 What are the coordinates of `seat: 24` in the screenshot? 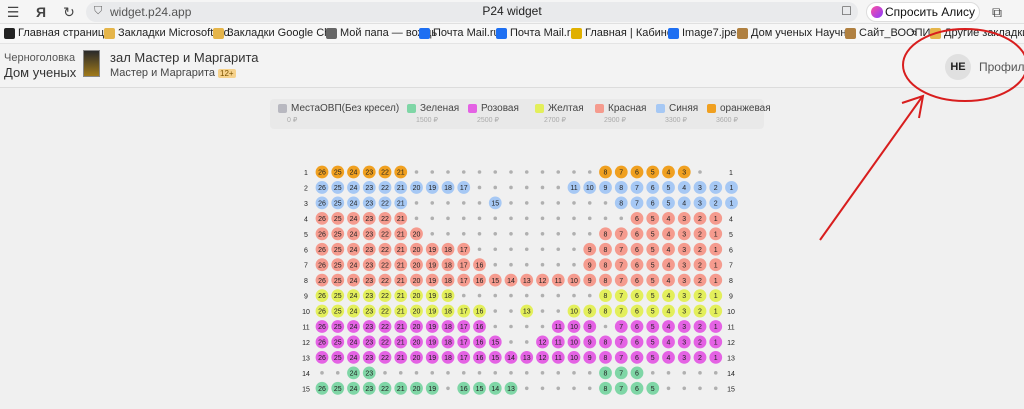 It's located at (353, 295).